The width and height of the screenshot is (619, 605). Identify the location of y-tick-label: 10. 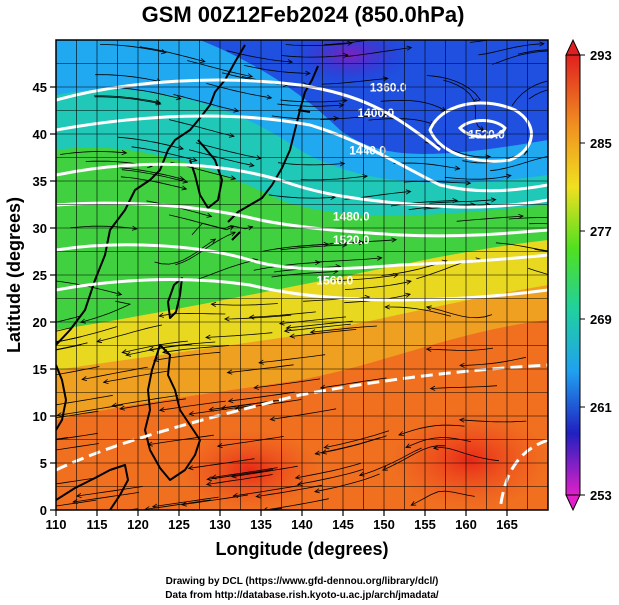
(40, 416).